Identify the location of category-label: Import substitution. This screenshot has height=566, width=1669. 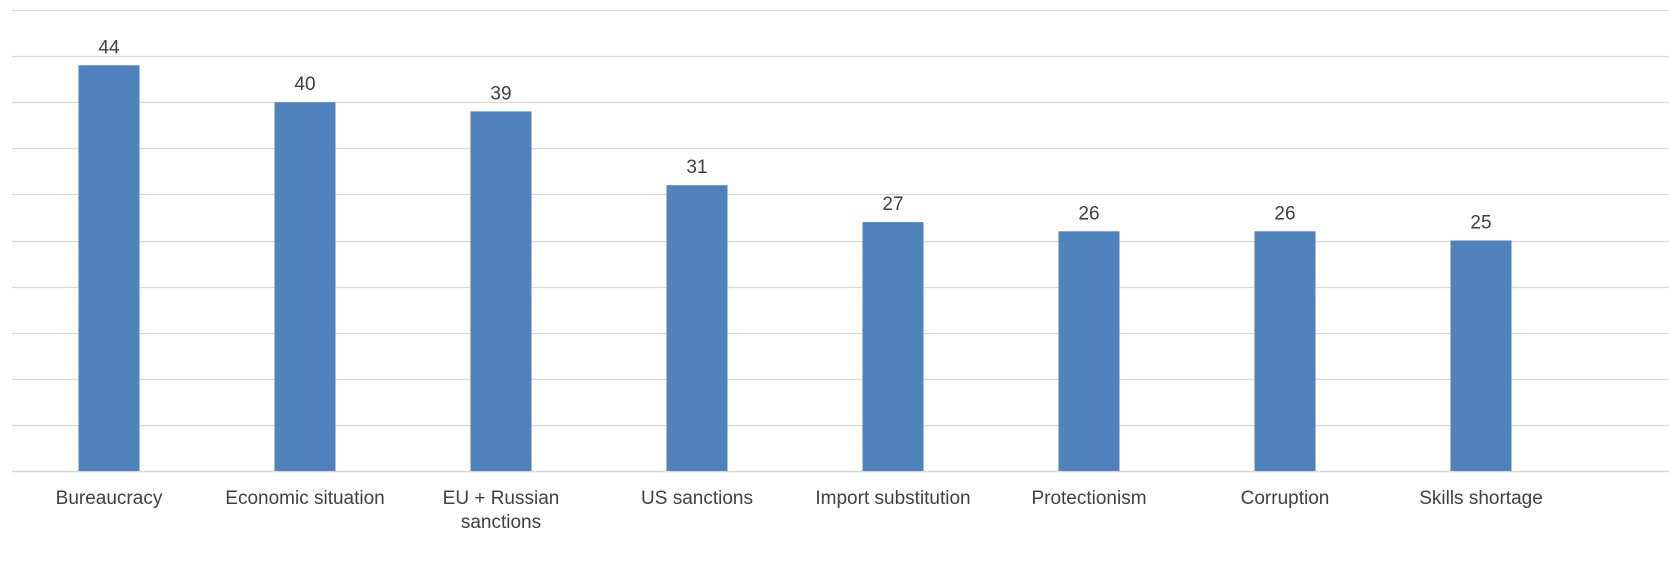
(892, 498).